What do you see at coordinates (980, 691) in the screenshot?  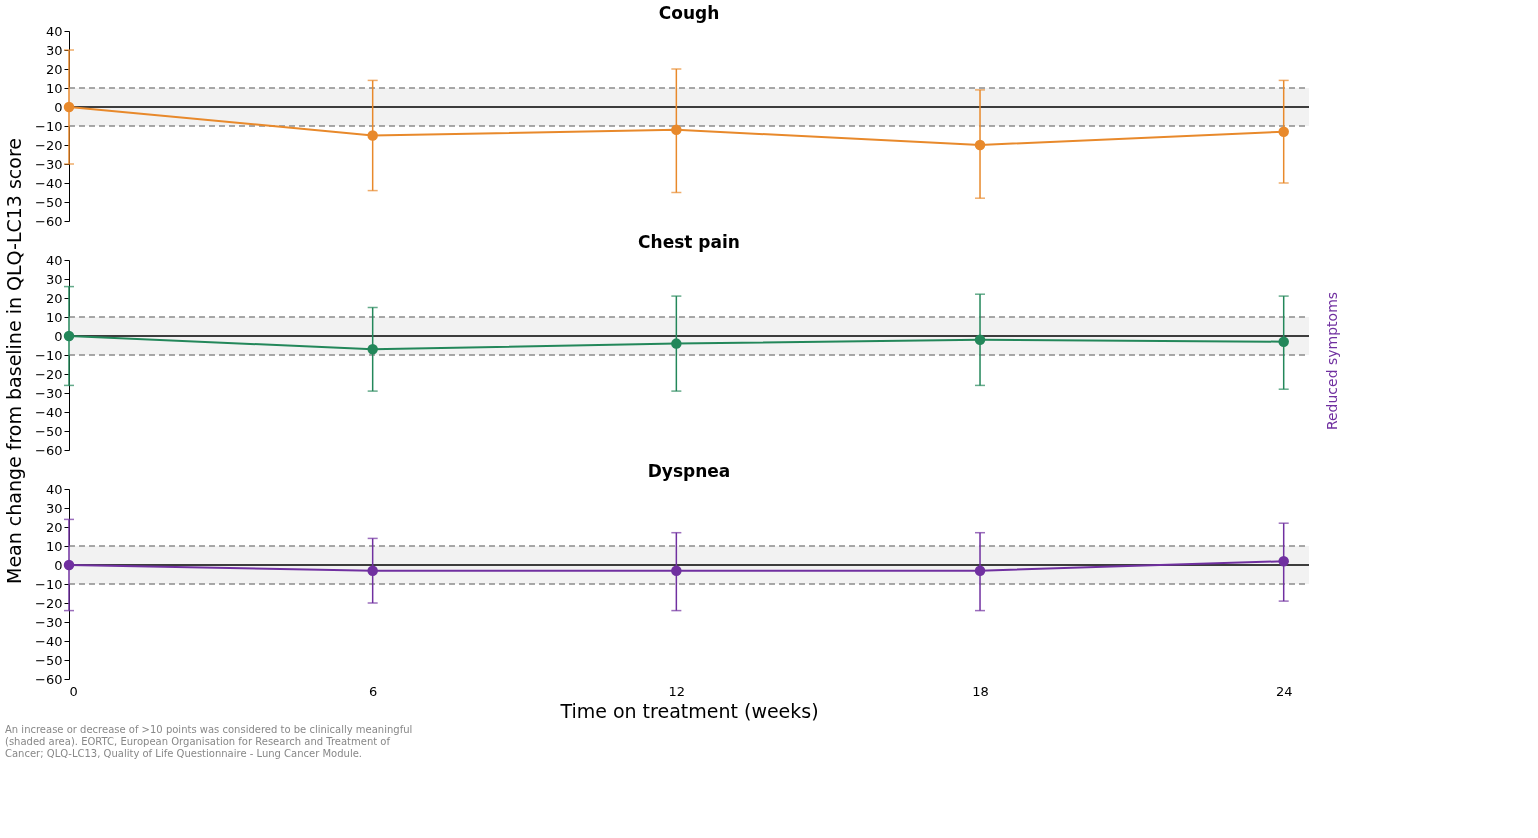 I see `x-tick-label: 18` at bounding box center [980, 691].